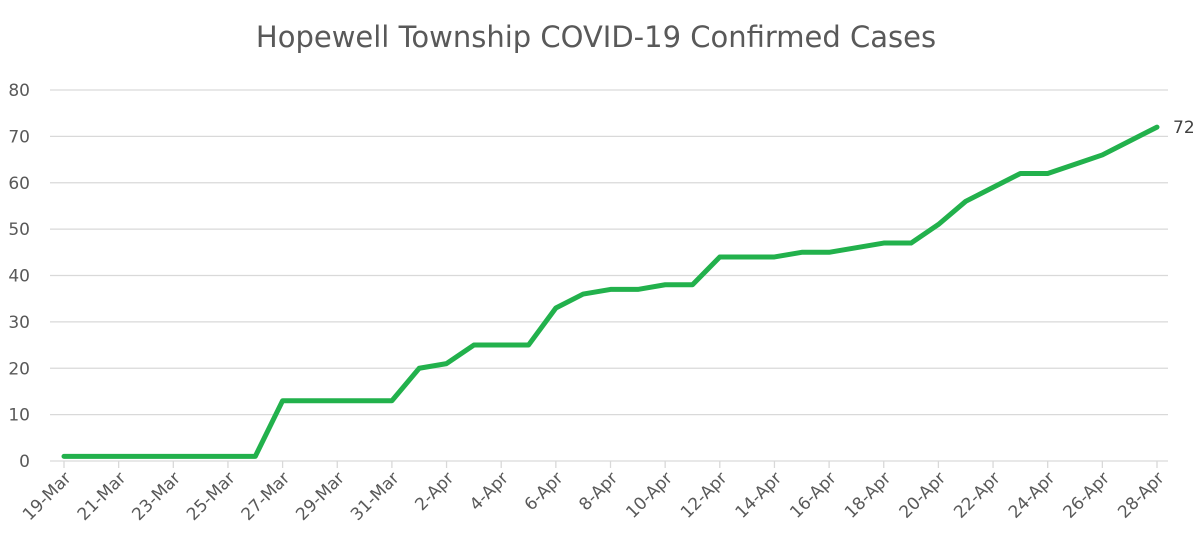 Image resolution: width=1200 pixels, height=551 pixels. I want to click on y-tick-label: 30, so click(19, 323).